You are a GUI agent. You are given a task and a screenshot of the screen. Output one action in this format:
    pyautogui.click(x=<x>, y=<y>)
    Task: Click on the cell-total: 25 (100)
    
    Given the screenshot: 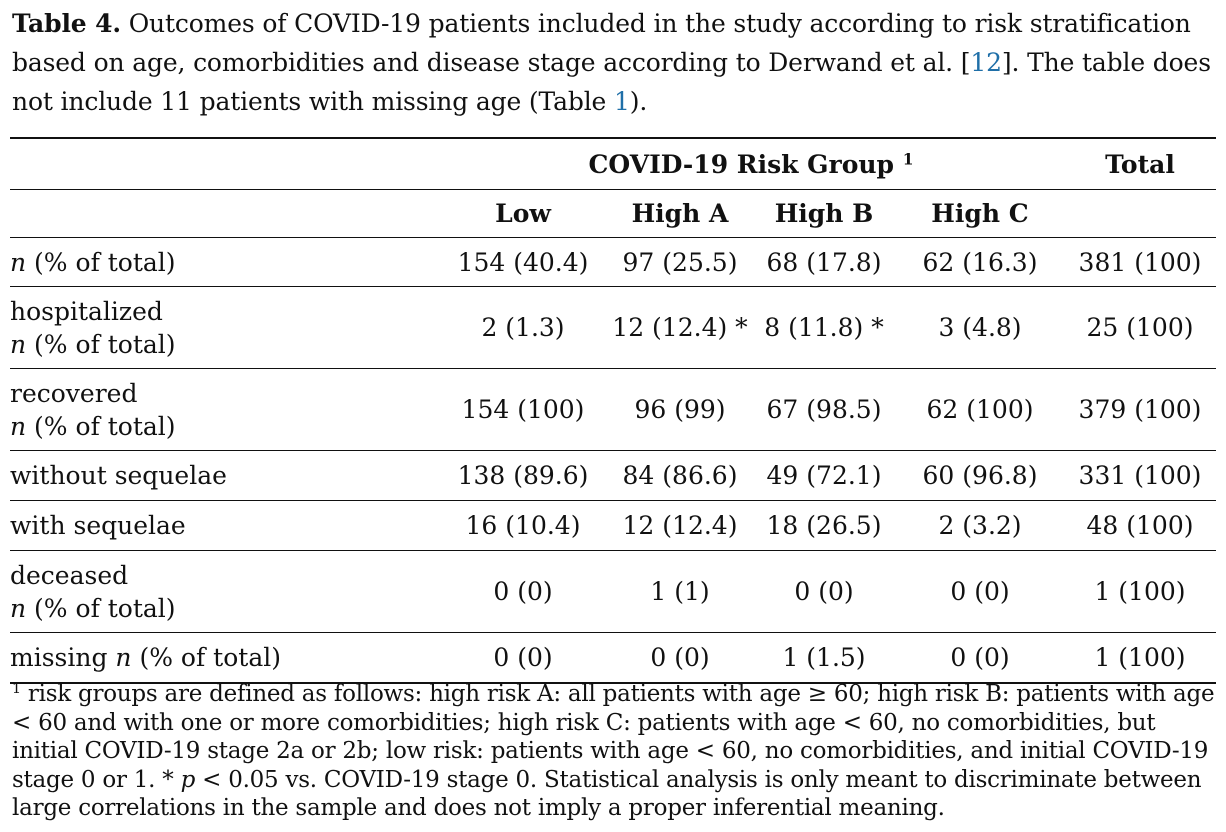 What is the action you would take?
    pyautogui.click(x=1140, y=327)
    